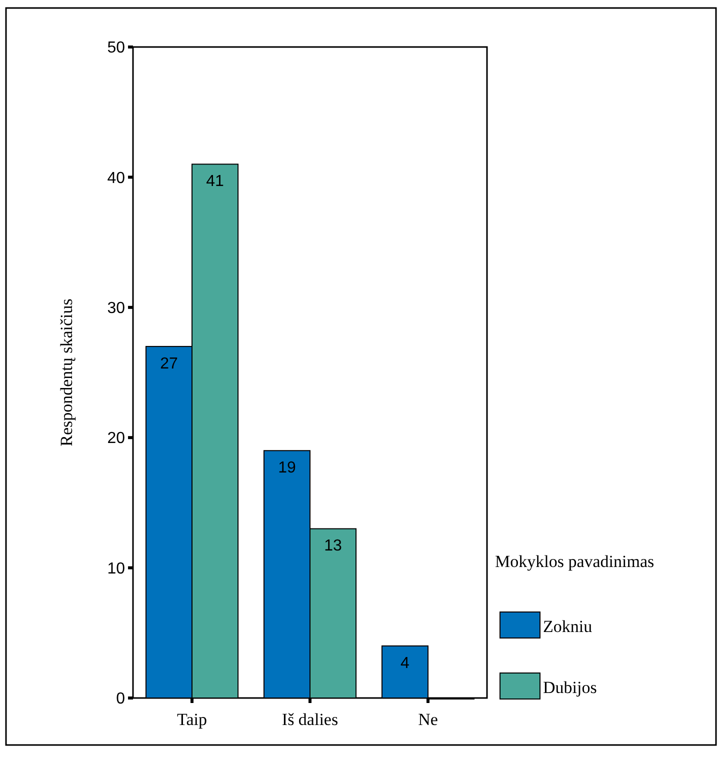 This screenshot has width=720, height=760. I want to click on x-tick-label: Iš dalies, so click(310, 719).